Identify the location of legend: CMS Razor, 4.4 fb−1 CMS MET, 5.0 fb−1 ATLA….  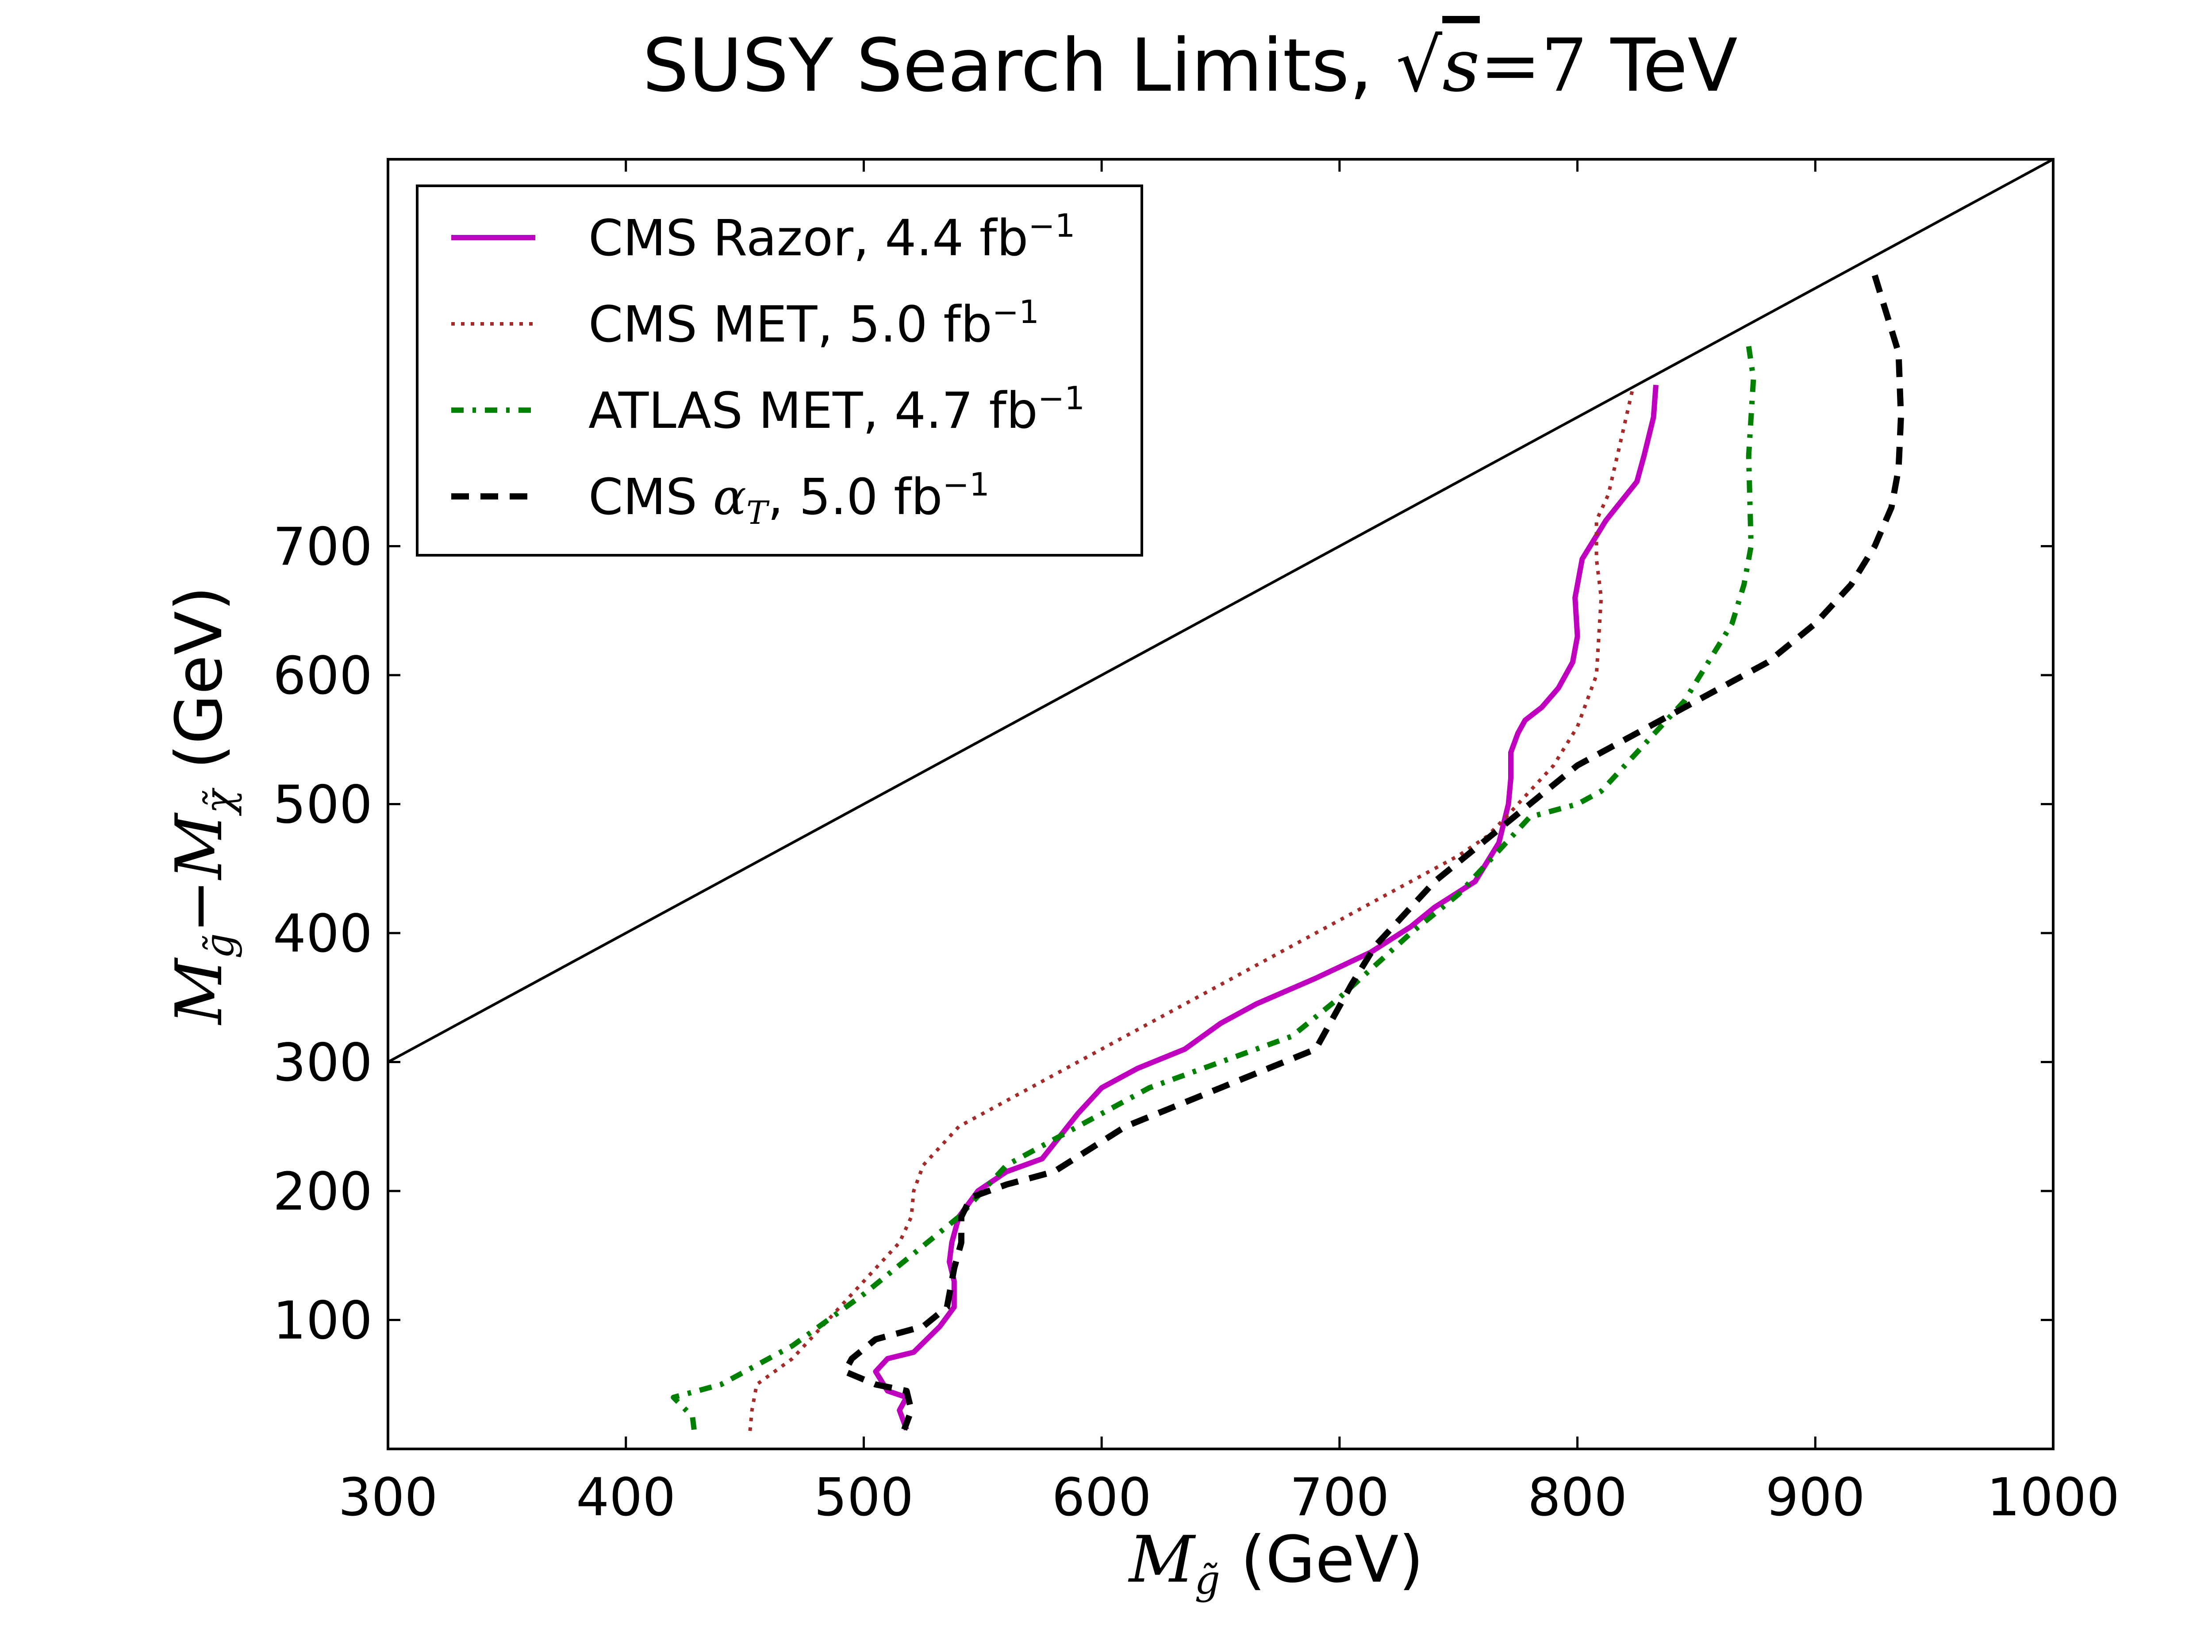
(779, 370).